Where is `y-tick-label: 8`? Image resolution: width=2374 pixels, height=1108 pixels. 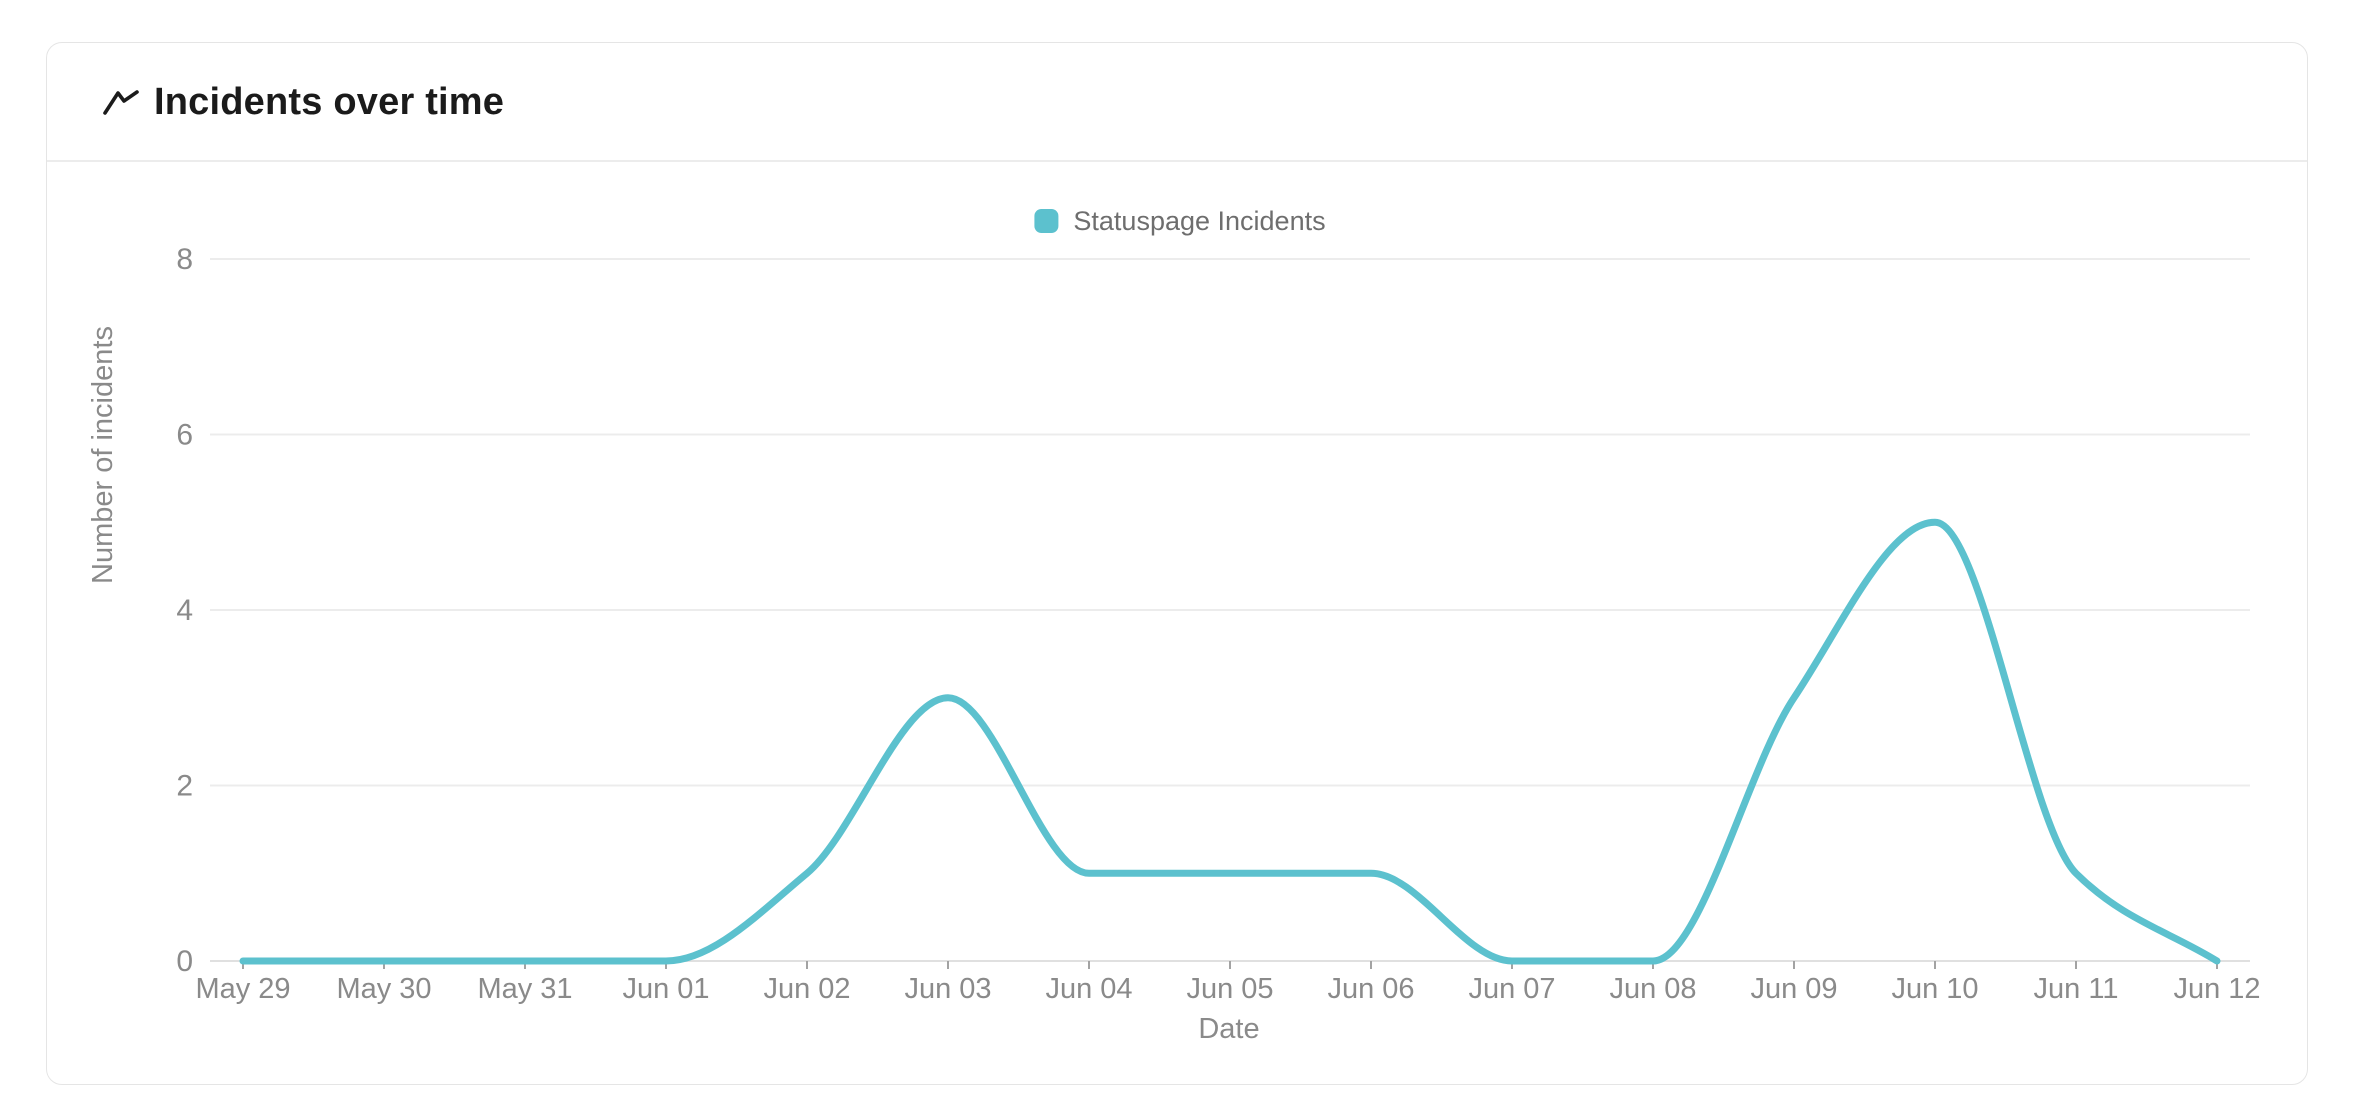
y-tick-label: 8 is located at coordinates (184, 259).